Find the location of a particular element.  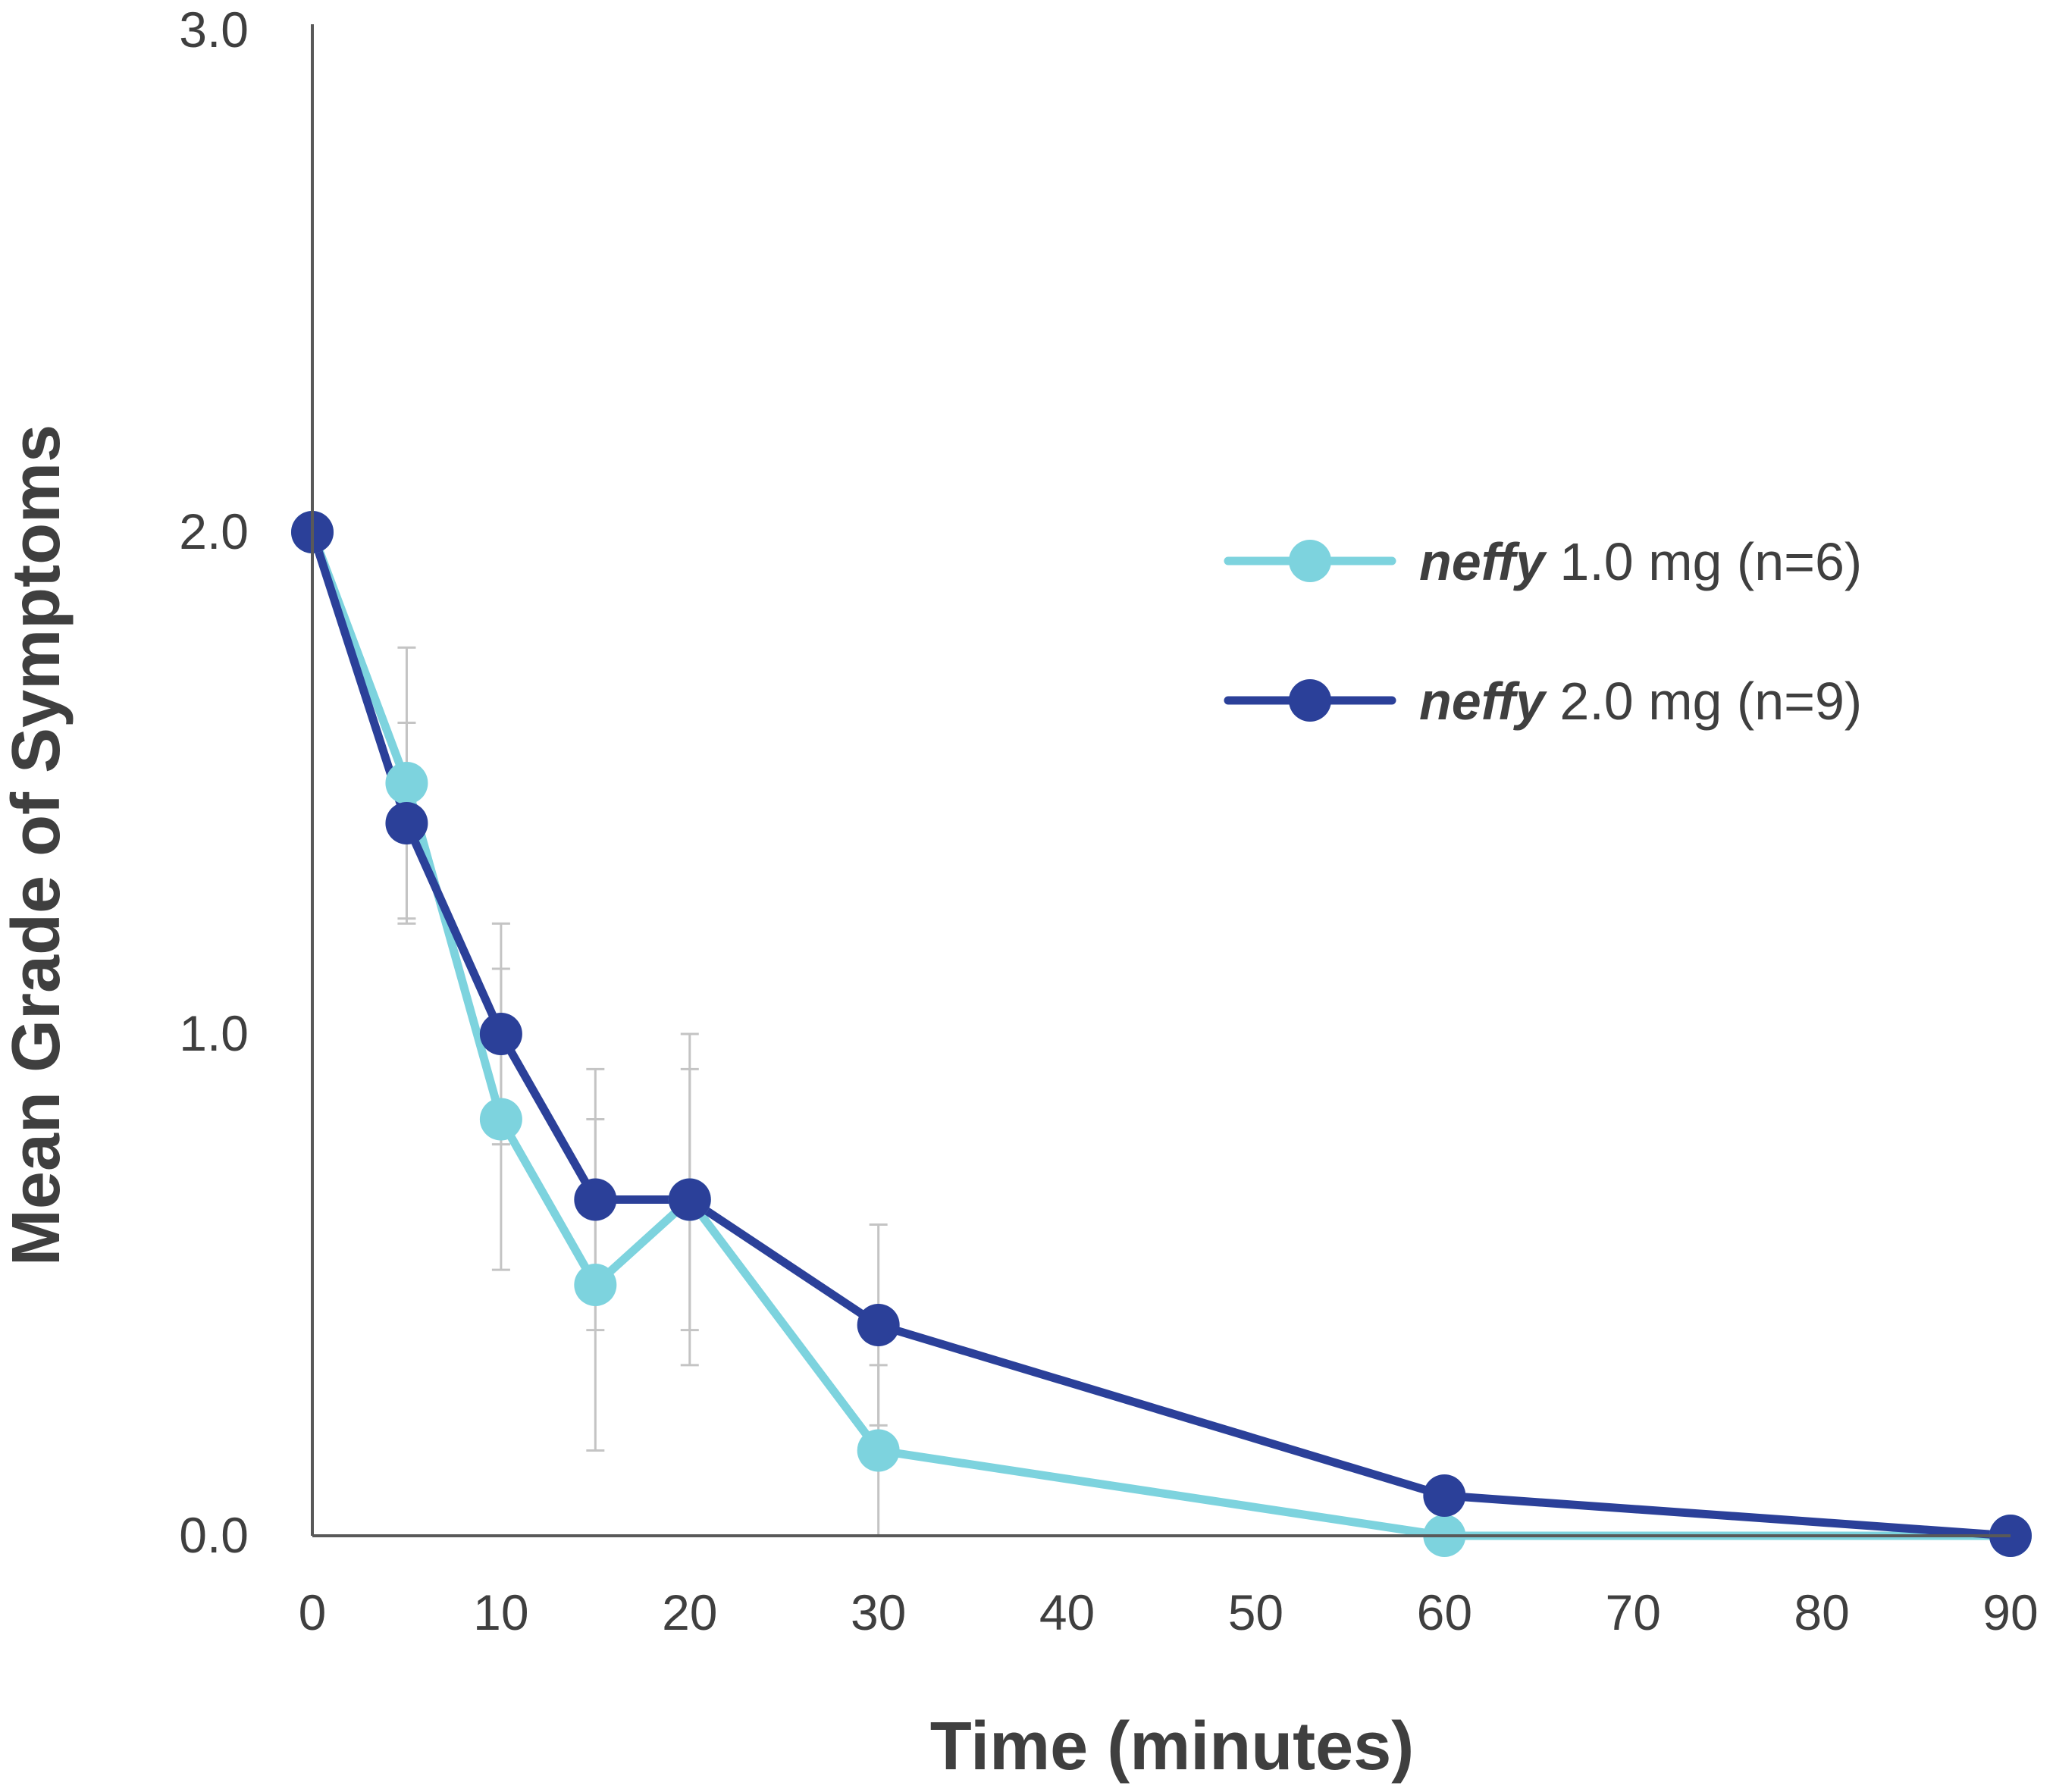

legend-entry-label: neffy 1.0 mg (n=6) is located at coordinates (1640, 561).